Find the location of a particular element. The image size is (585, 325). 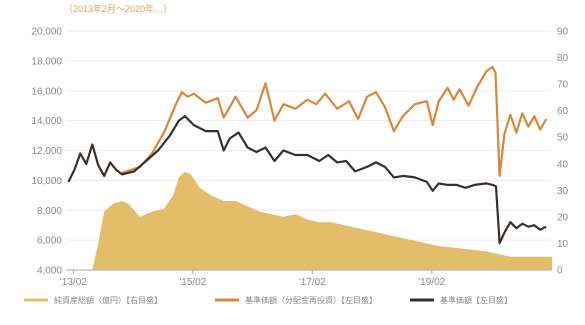

y-right-tick-label: 80 is located at coordinates (563, 58).